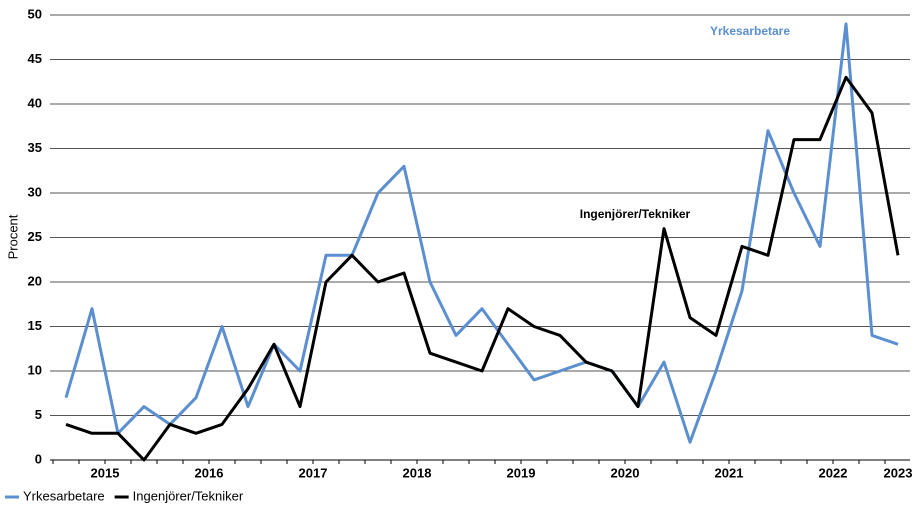  I want to click on y-tick-label: 5, so click(38, 414).